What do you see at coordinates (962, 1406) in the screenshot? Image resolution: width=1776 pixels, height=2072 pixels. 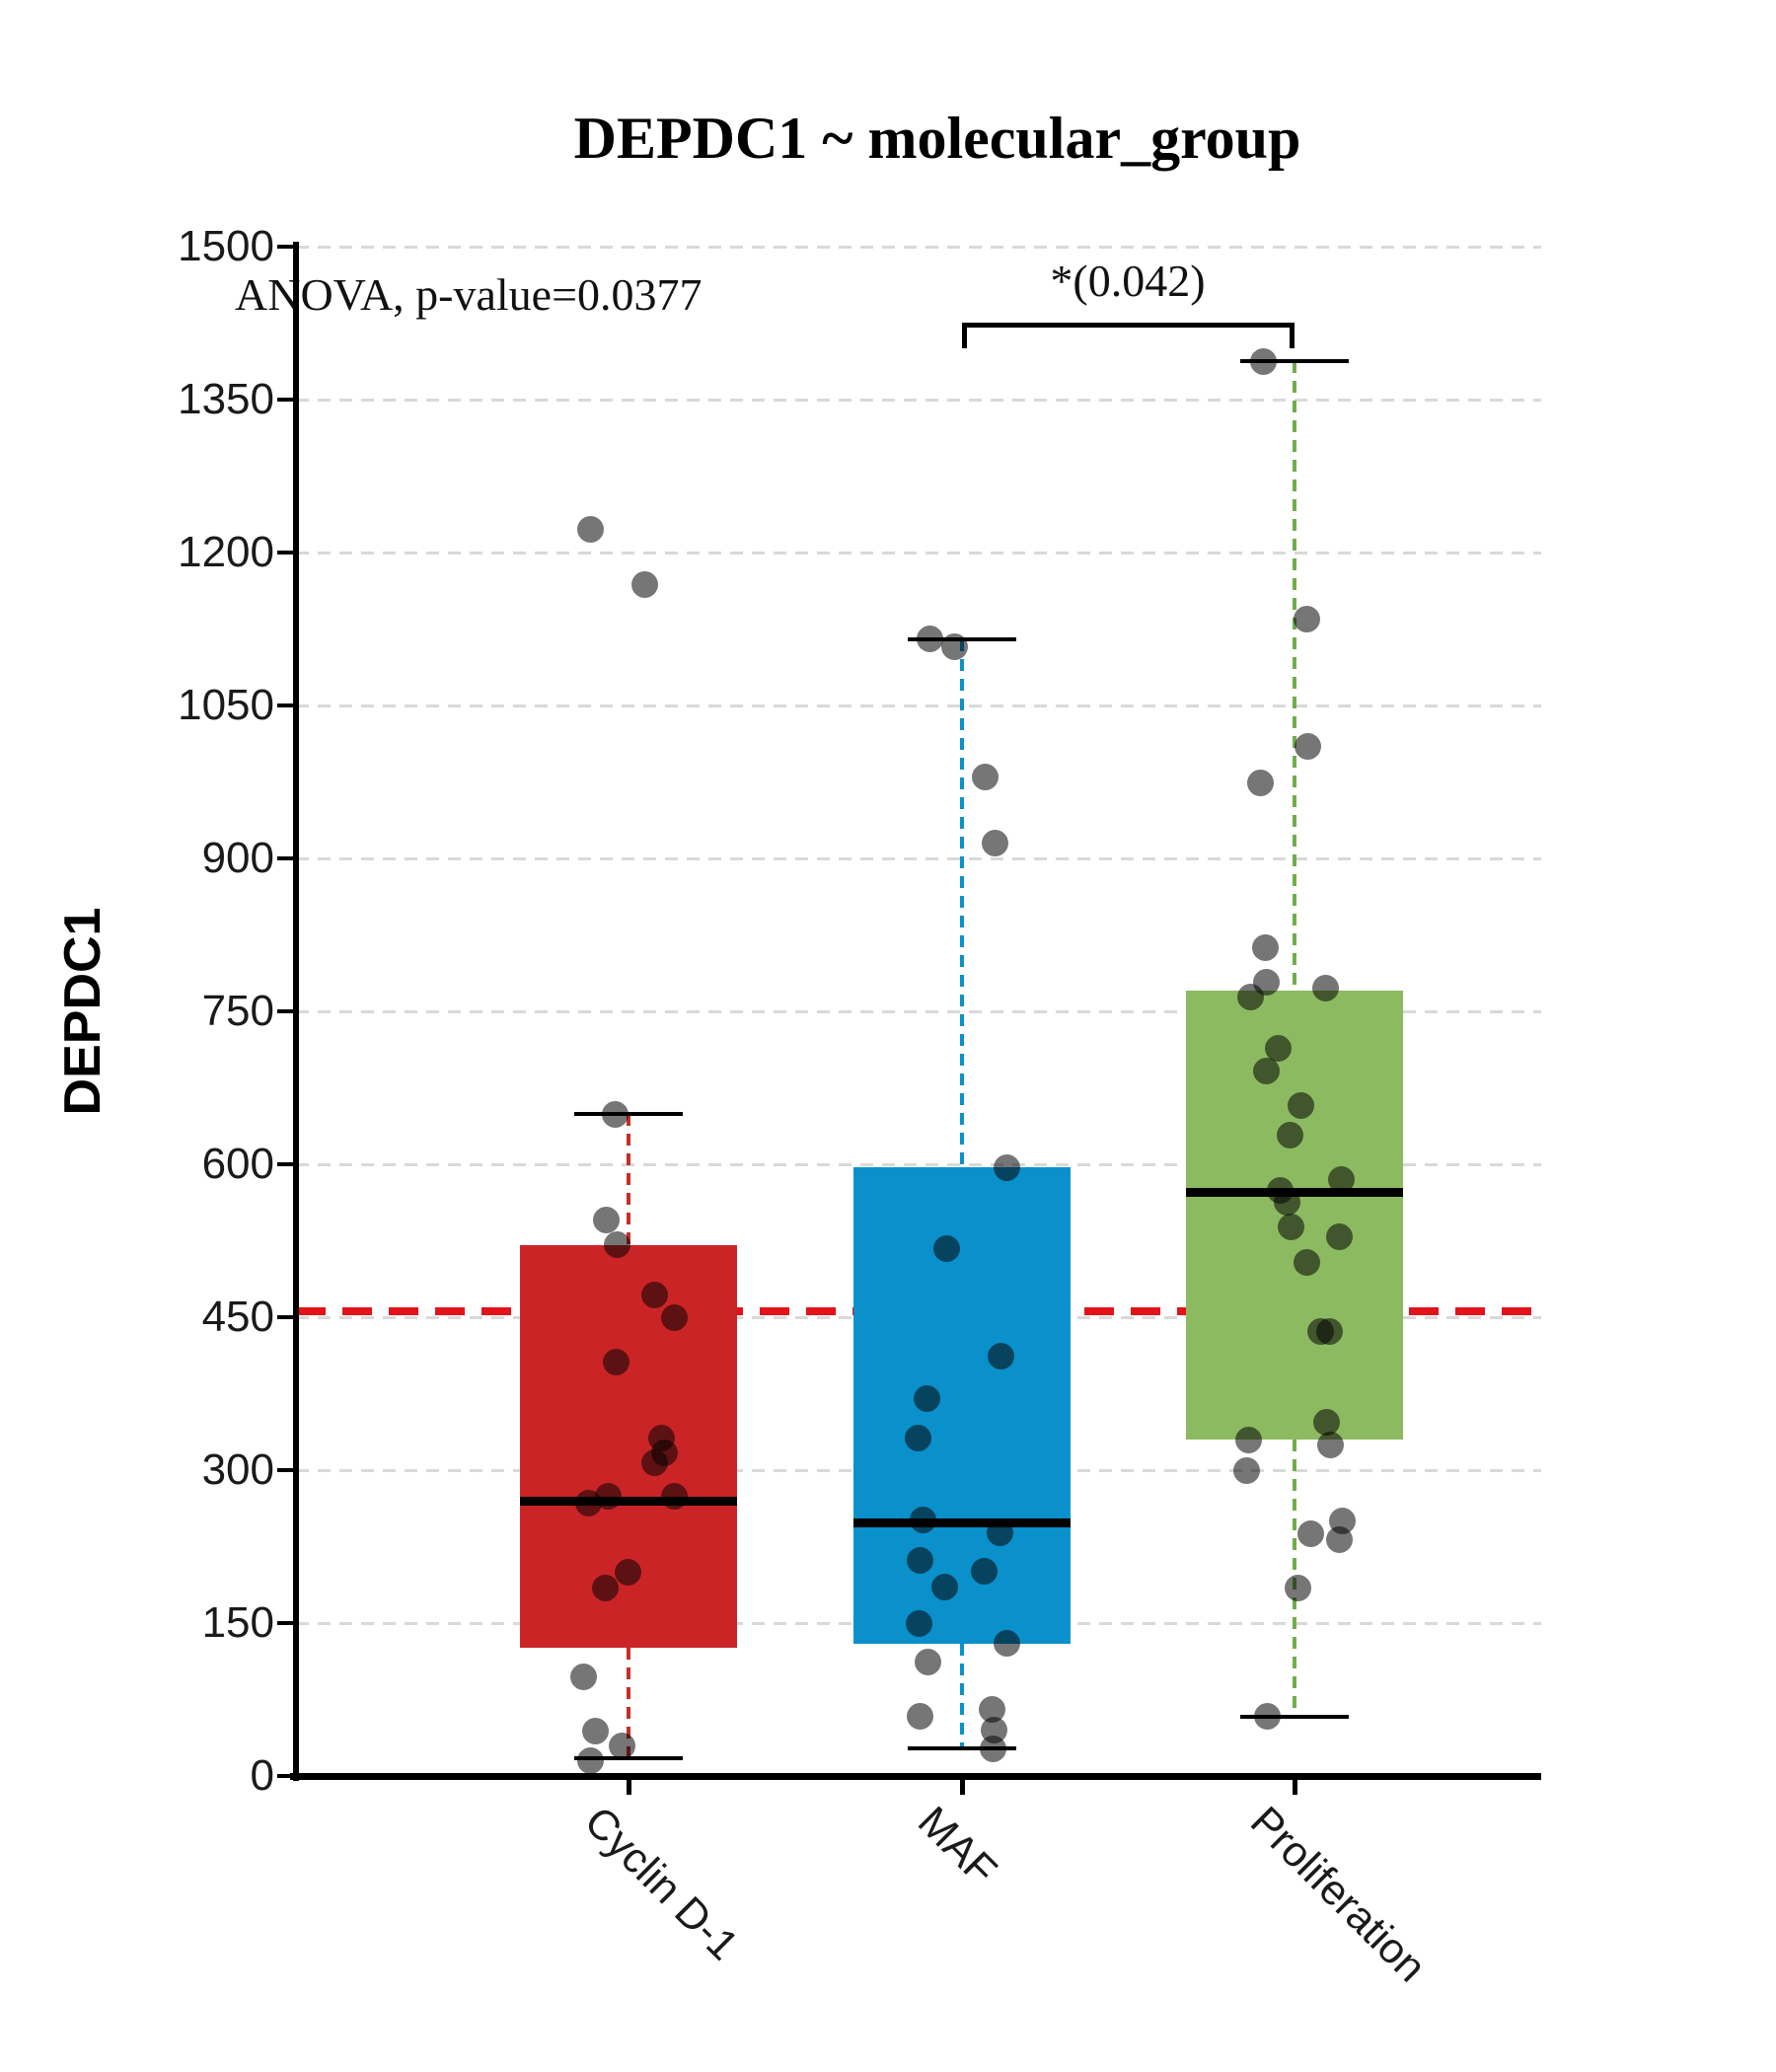 I see `box-maf` at bounding box center [962, 1406].